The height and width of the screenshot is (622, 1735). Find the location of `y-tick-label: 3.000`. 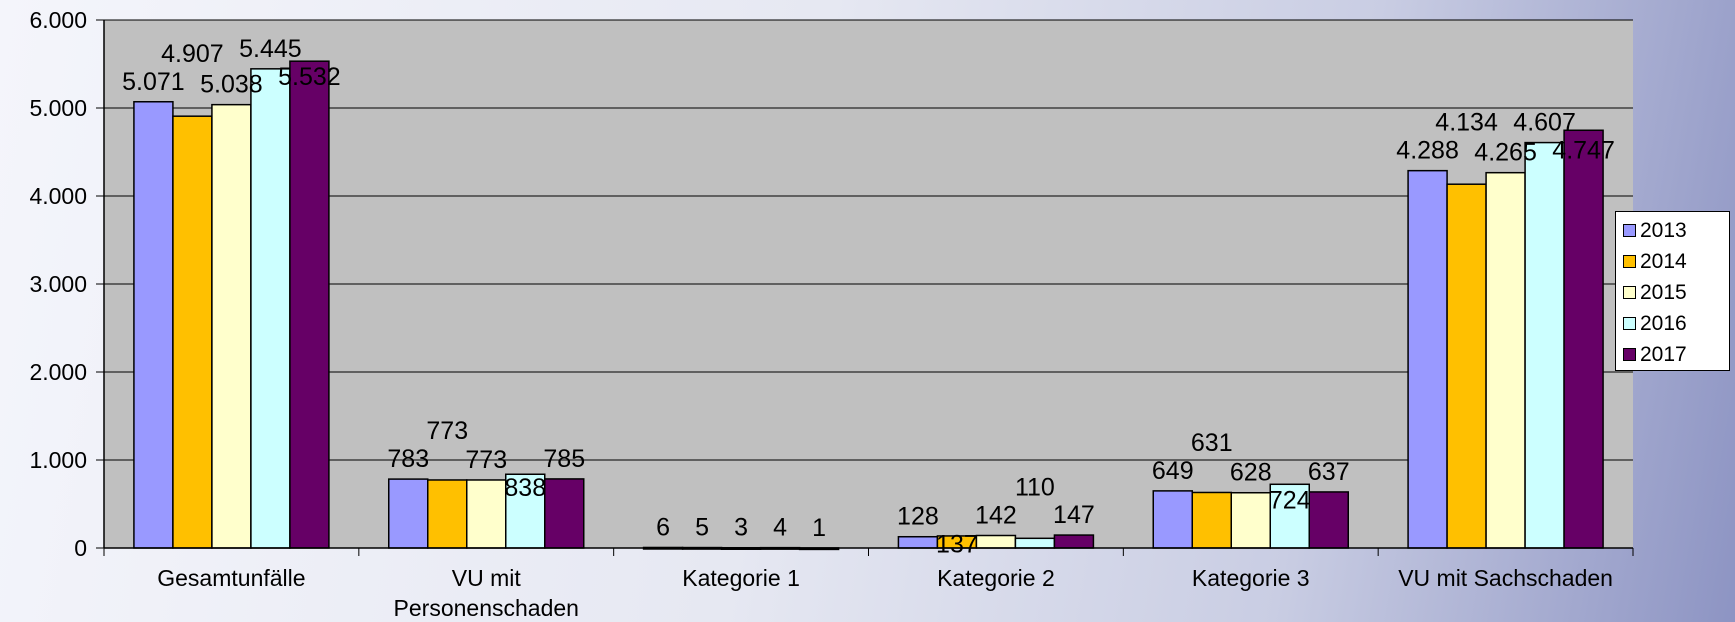

y-tick-label: 3.000 is located at coordinates (58, 284).